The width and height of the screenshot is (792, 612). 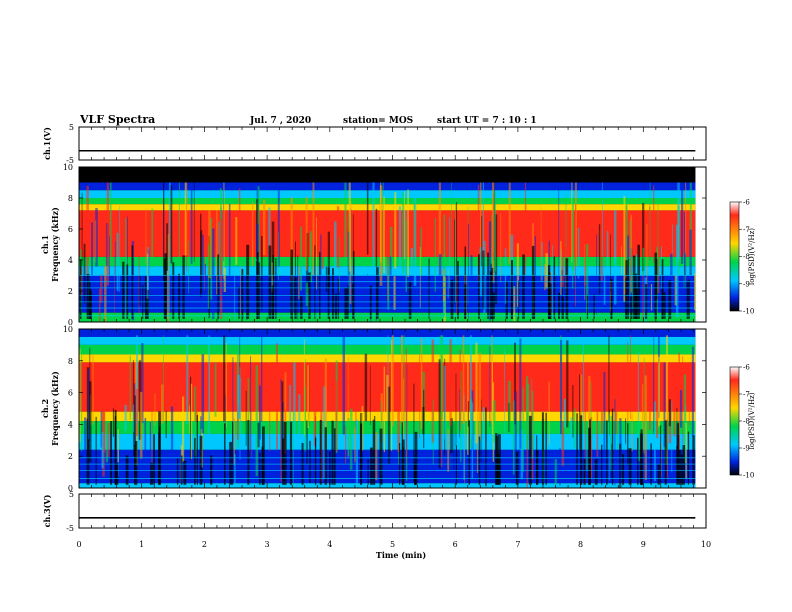 I want to click on y-axis-label: ch.3(V), so click(x=47, y=510).